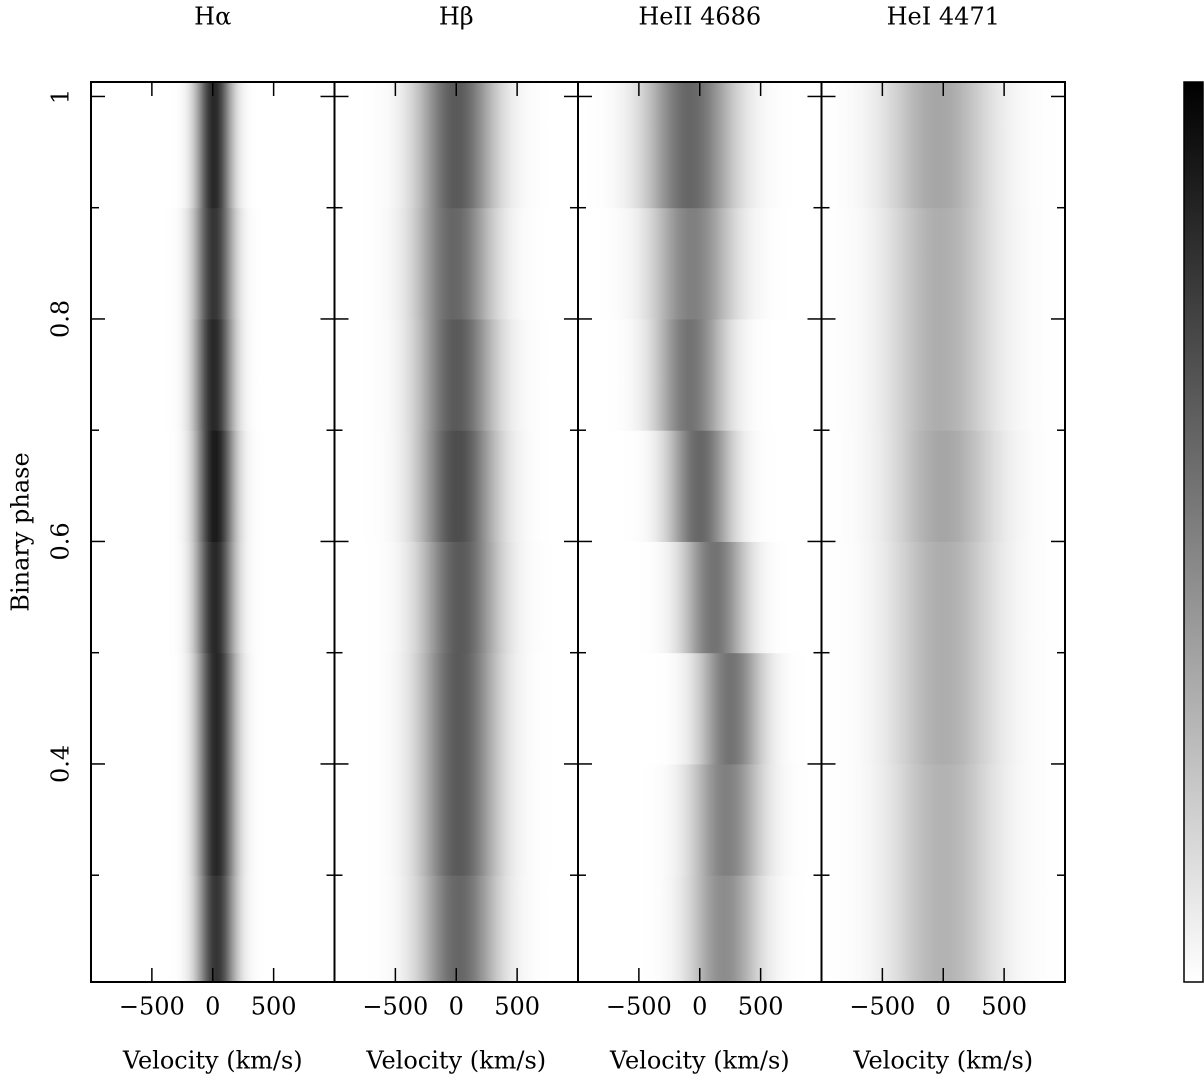  Describe the element at coordinates (61, 319) in the screenshot. I see `y-tick-label: 0.8` at that location.